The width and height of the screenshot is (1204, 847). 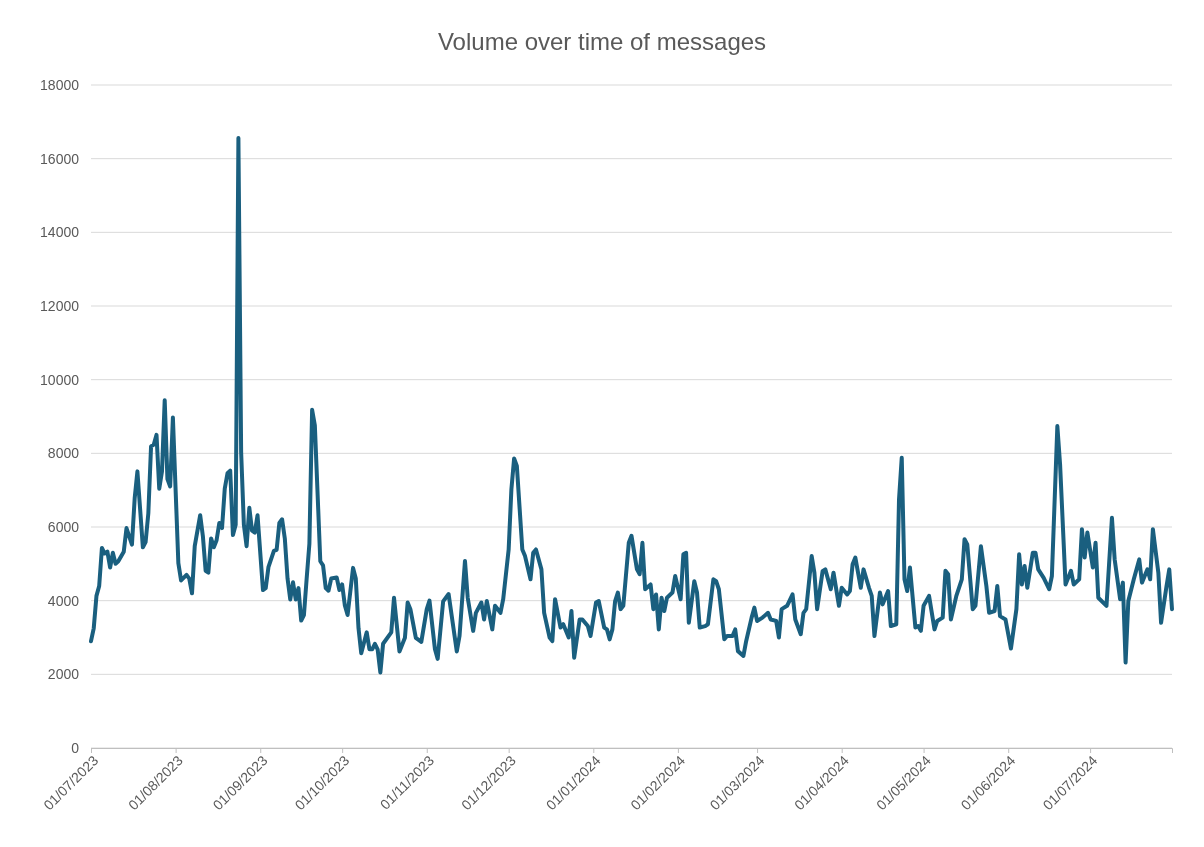 What do you see at coordinates (63, 600) in the screenshot?
I see `y-tick-label: 4000` at bounding box center [63, 600].